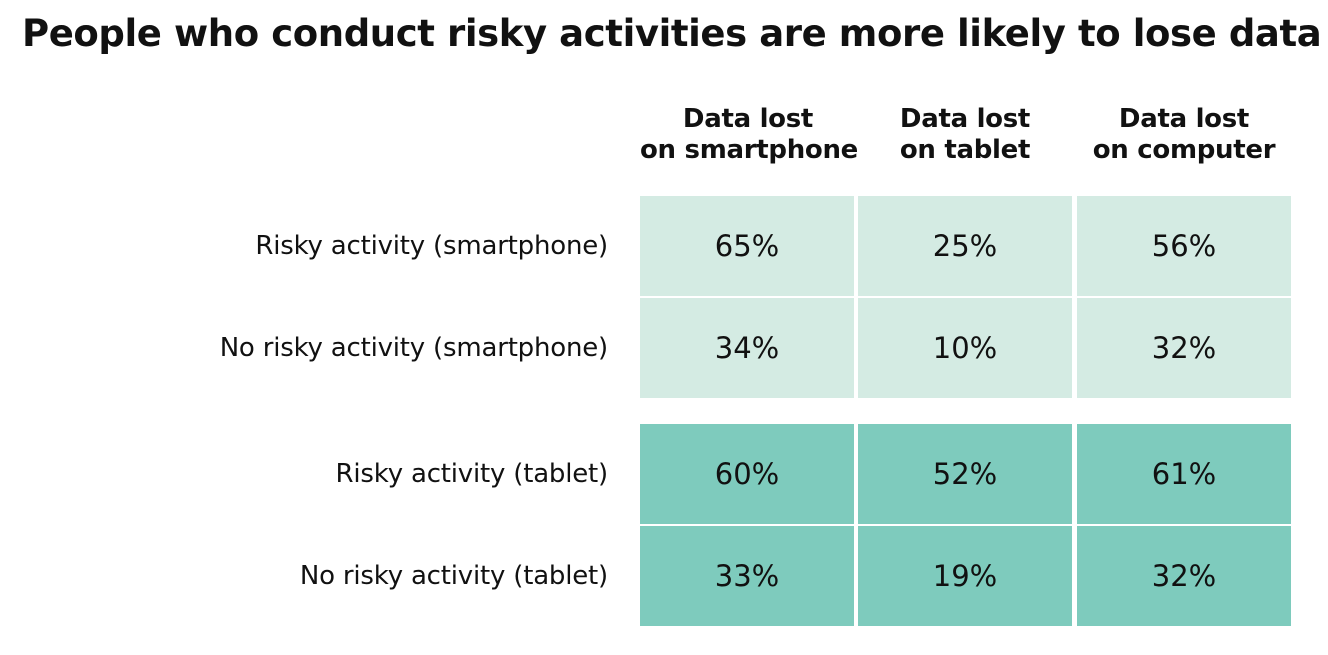 This screenshot has height=655, width=1328. Describe the element at coordinates (431, 246) in the screenshot. I see `row-label: Risky activity (smartphone)` at that location.